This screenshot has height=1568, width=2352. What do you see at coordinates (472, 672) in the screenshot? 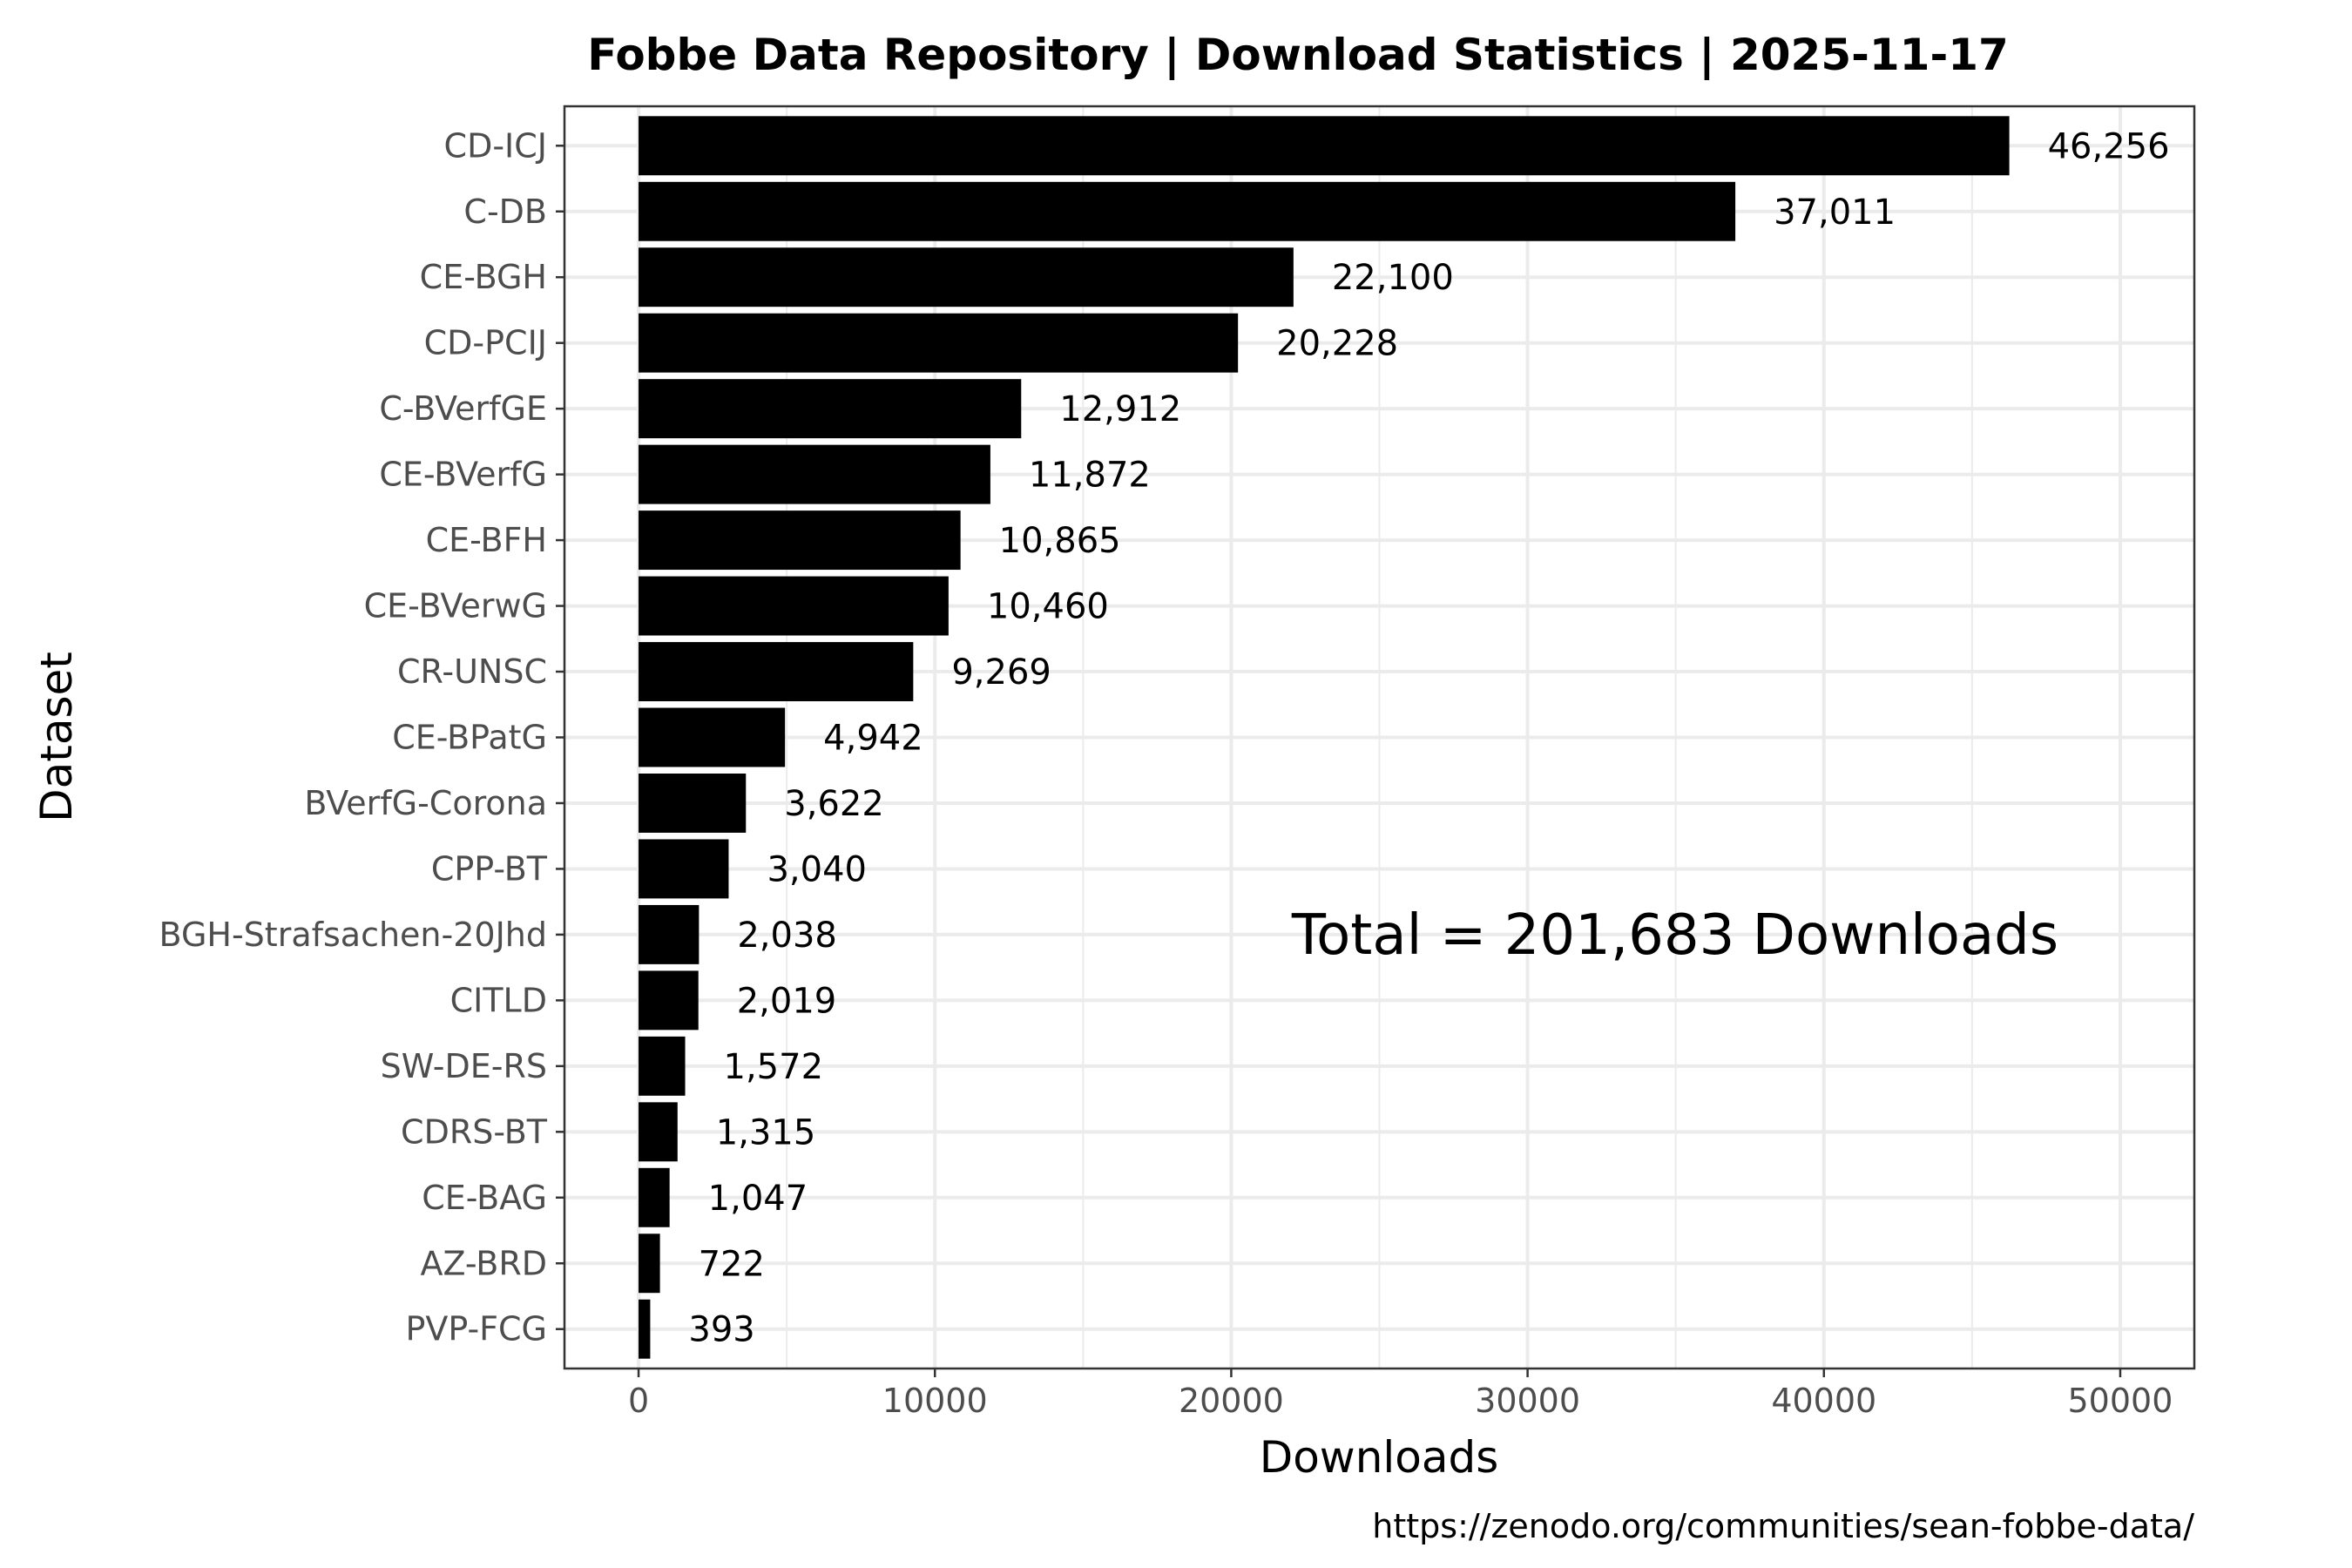
I see `y-tick-label: CR-UNSC` at bounding box center [472, 672].